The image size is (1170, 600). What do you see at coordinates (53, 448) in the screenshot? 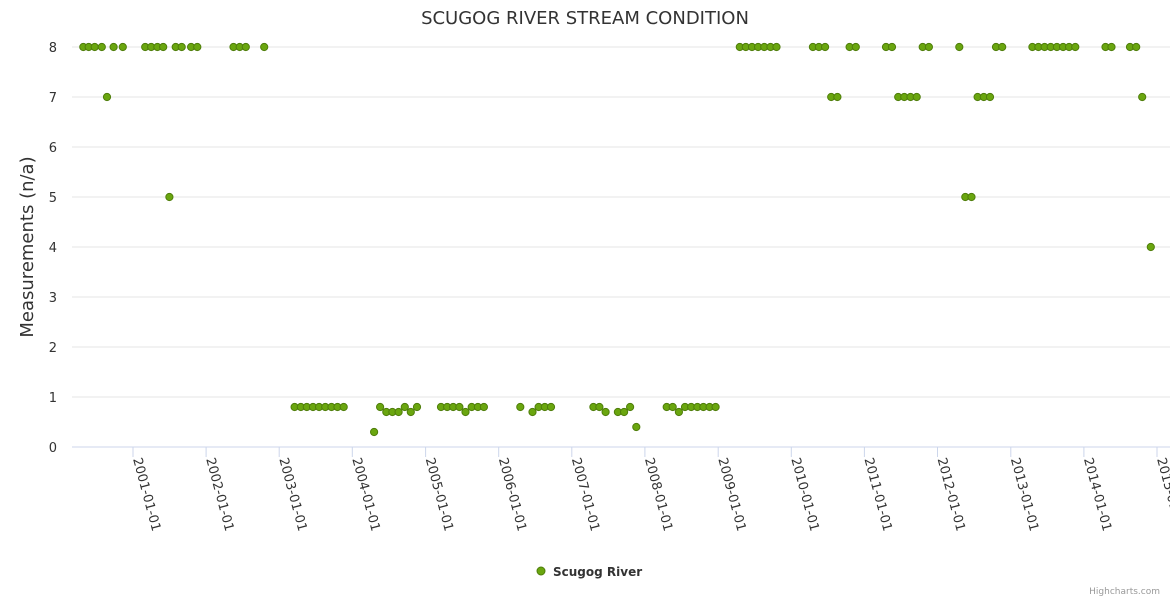
I see `y-tick-label: 0` at bounding box center [53, 448].